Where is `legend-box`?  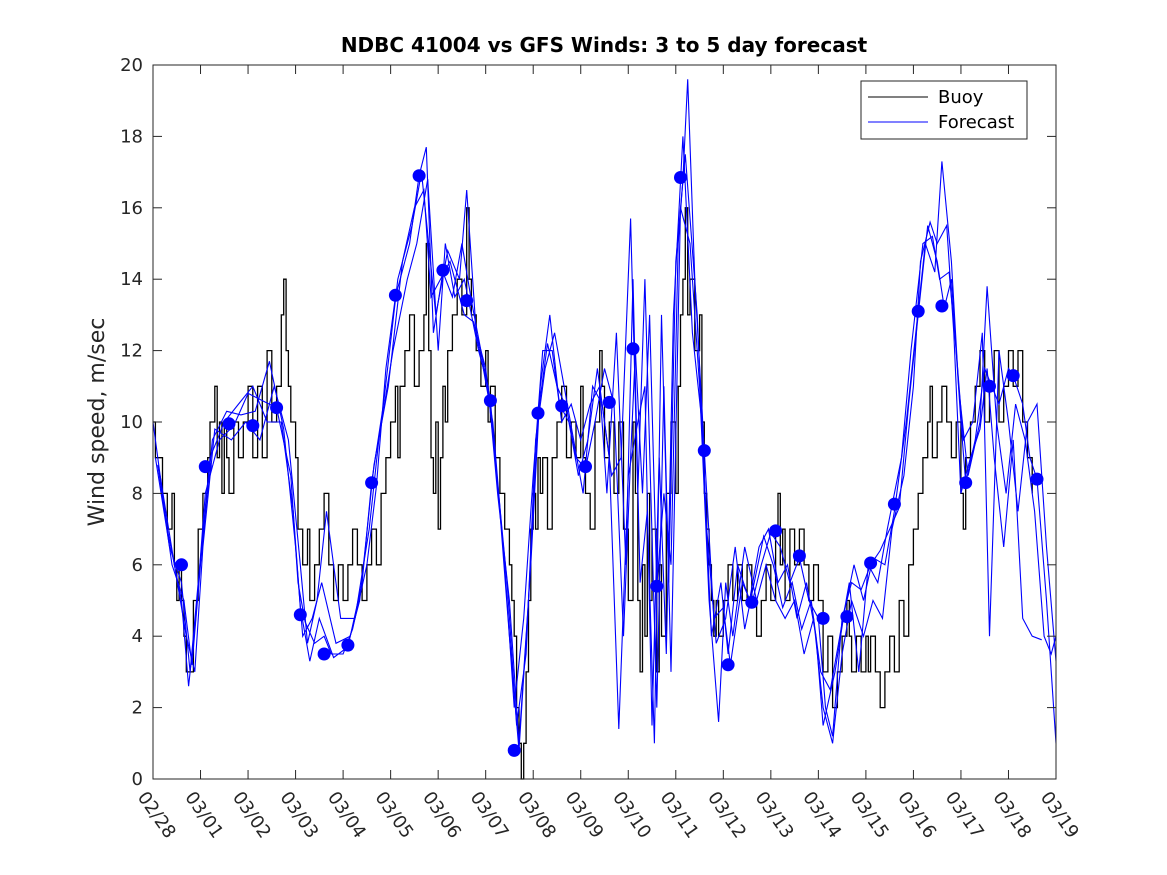 legend-box is located at coordinates (944, 110).